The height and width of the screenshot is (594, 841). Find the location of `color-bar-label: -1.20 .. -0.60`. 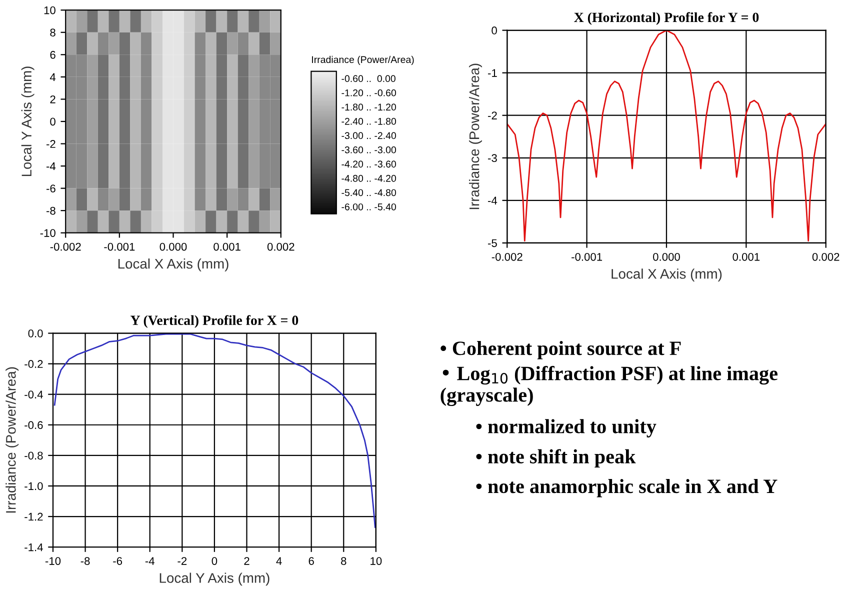

color-bar-label: -1.20 .. -0.60 is located at coordinates (369, 92).